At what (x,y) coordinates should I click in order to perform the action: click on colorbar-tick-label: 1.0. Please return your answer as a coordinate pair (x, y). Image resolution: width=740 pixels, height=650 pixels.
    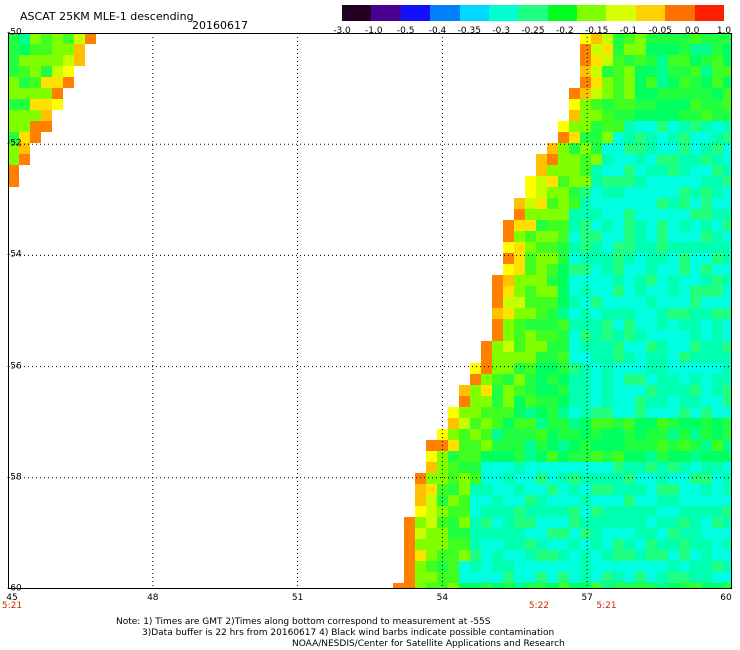
    Looking at the image, I should click on (724, 31).